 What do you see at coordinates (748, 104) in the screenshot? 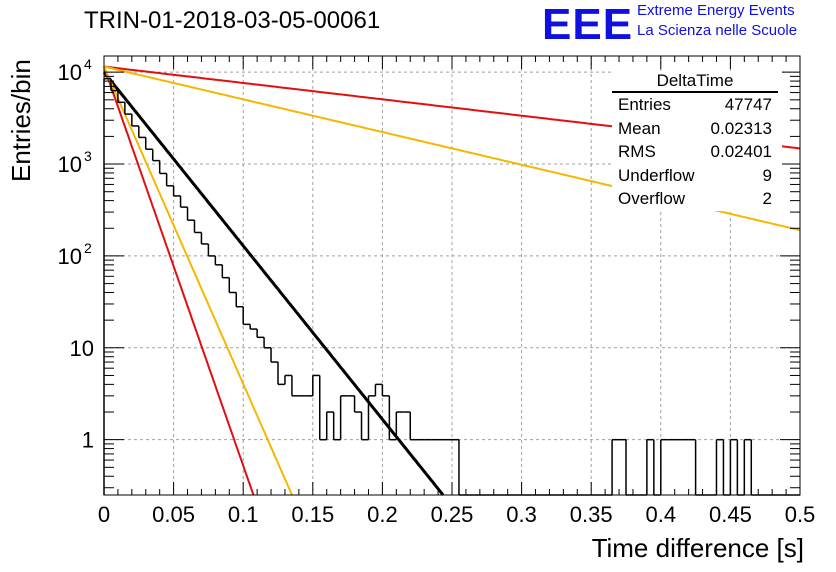
I see `stats-value: 47747` at bounding box center [748, 104].